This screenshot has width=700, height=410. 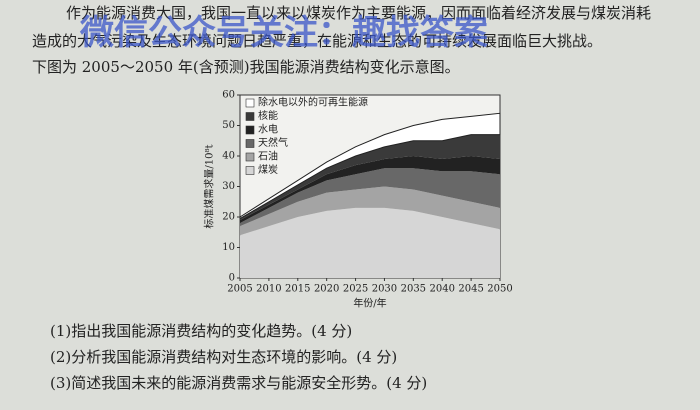 I want to click on text-line: 下图为 2005～2050 年(含预测)我国能源消费结构变化示意图。, so click(x=246, y=67).